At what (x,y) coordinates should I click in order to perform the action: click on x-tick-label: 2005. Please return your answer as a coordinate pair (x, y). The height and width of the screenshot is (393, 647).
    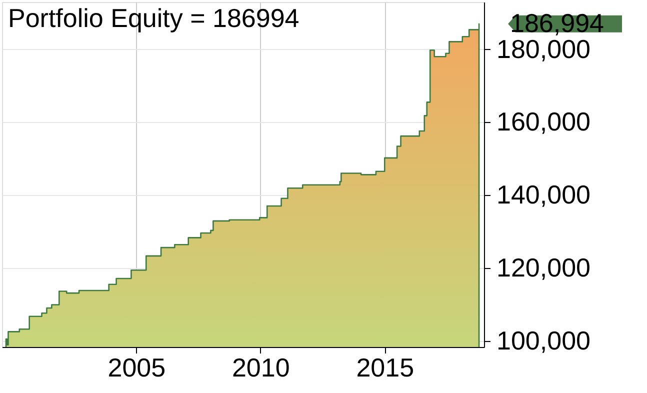
    Looking at the image, I should click on (137, 367).